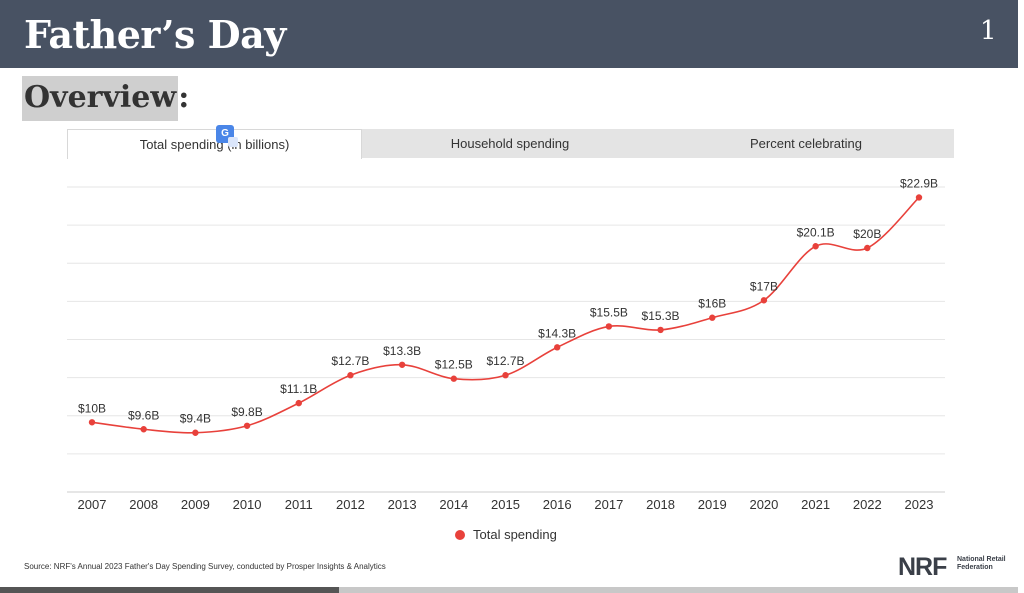  What do you see at coordinates (227, 136) in the screenshot?
I see `translate-icon: G` at bounding box center [227, 136].